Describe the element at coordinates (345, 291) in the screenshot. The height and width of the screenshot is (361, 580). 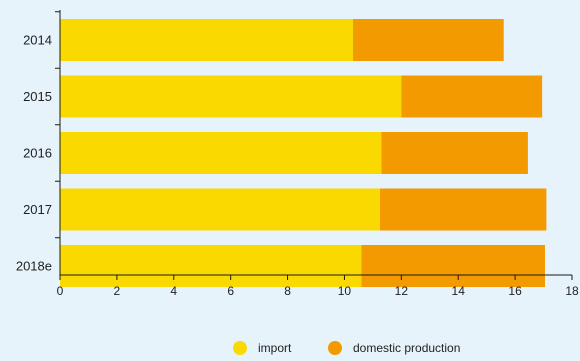
I see `x-tick-label: 10` at that location.